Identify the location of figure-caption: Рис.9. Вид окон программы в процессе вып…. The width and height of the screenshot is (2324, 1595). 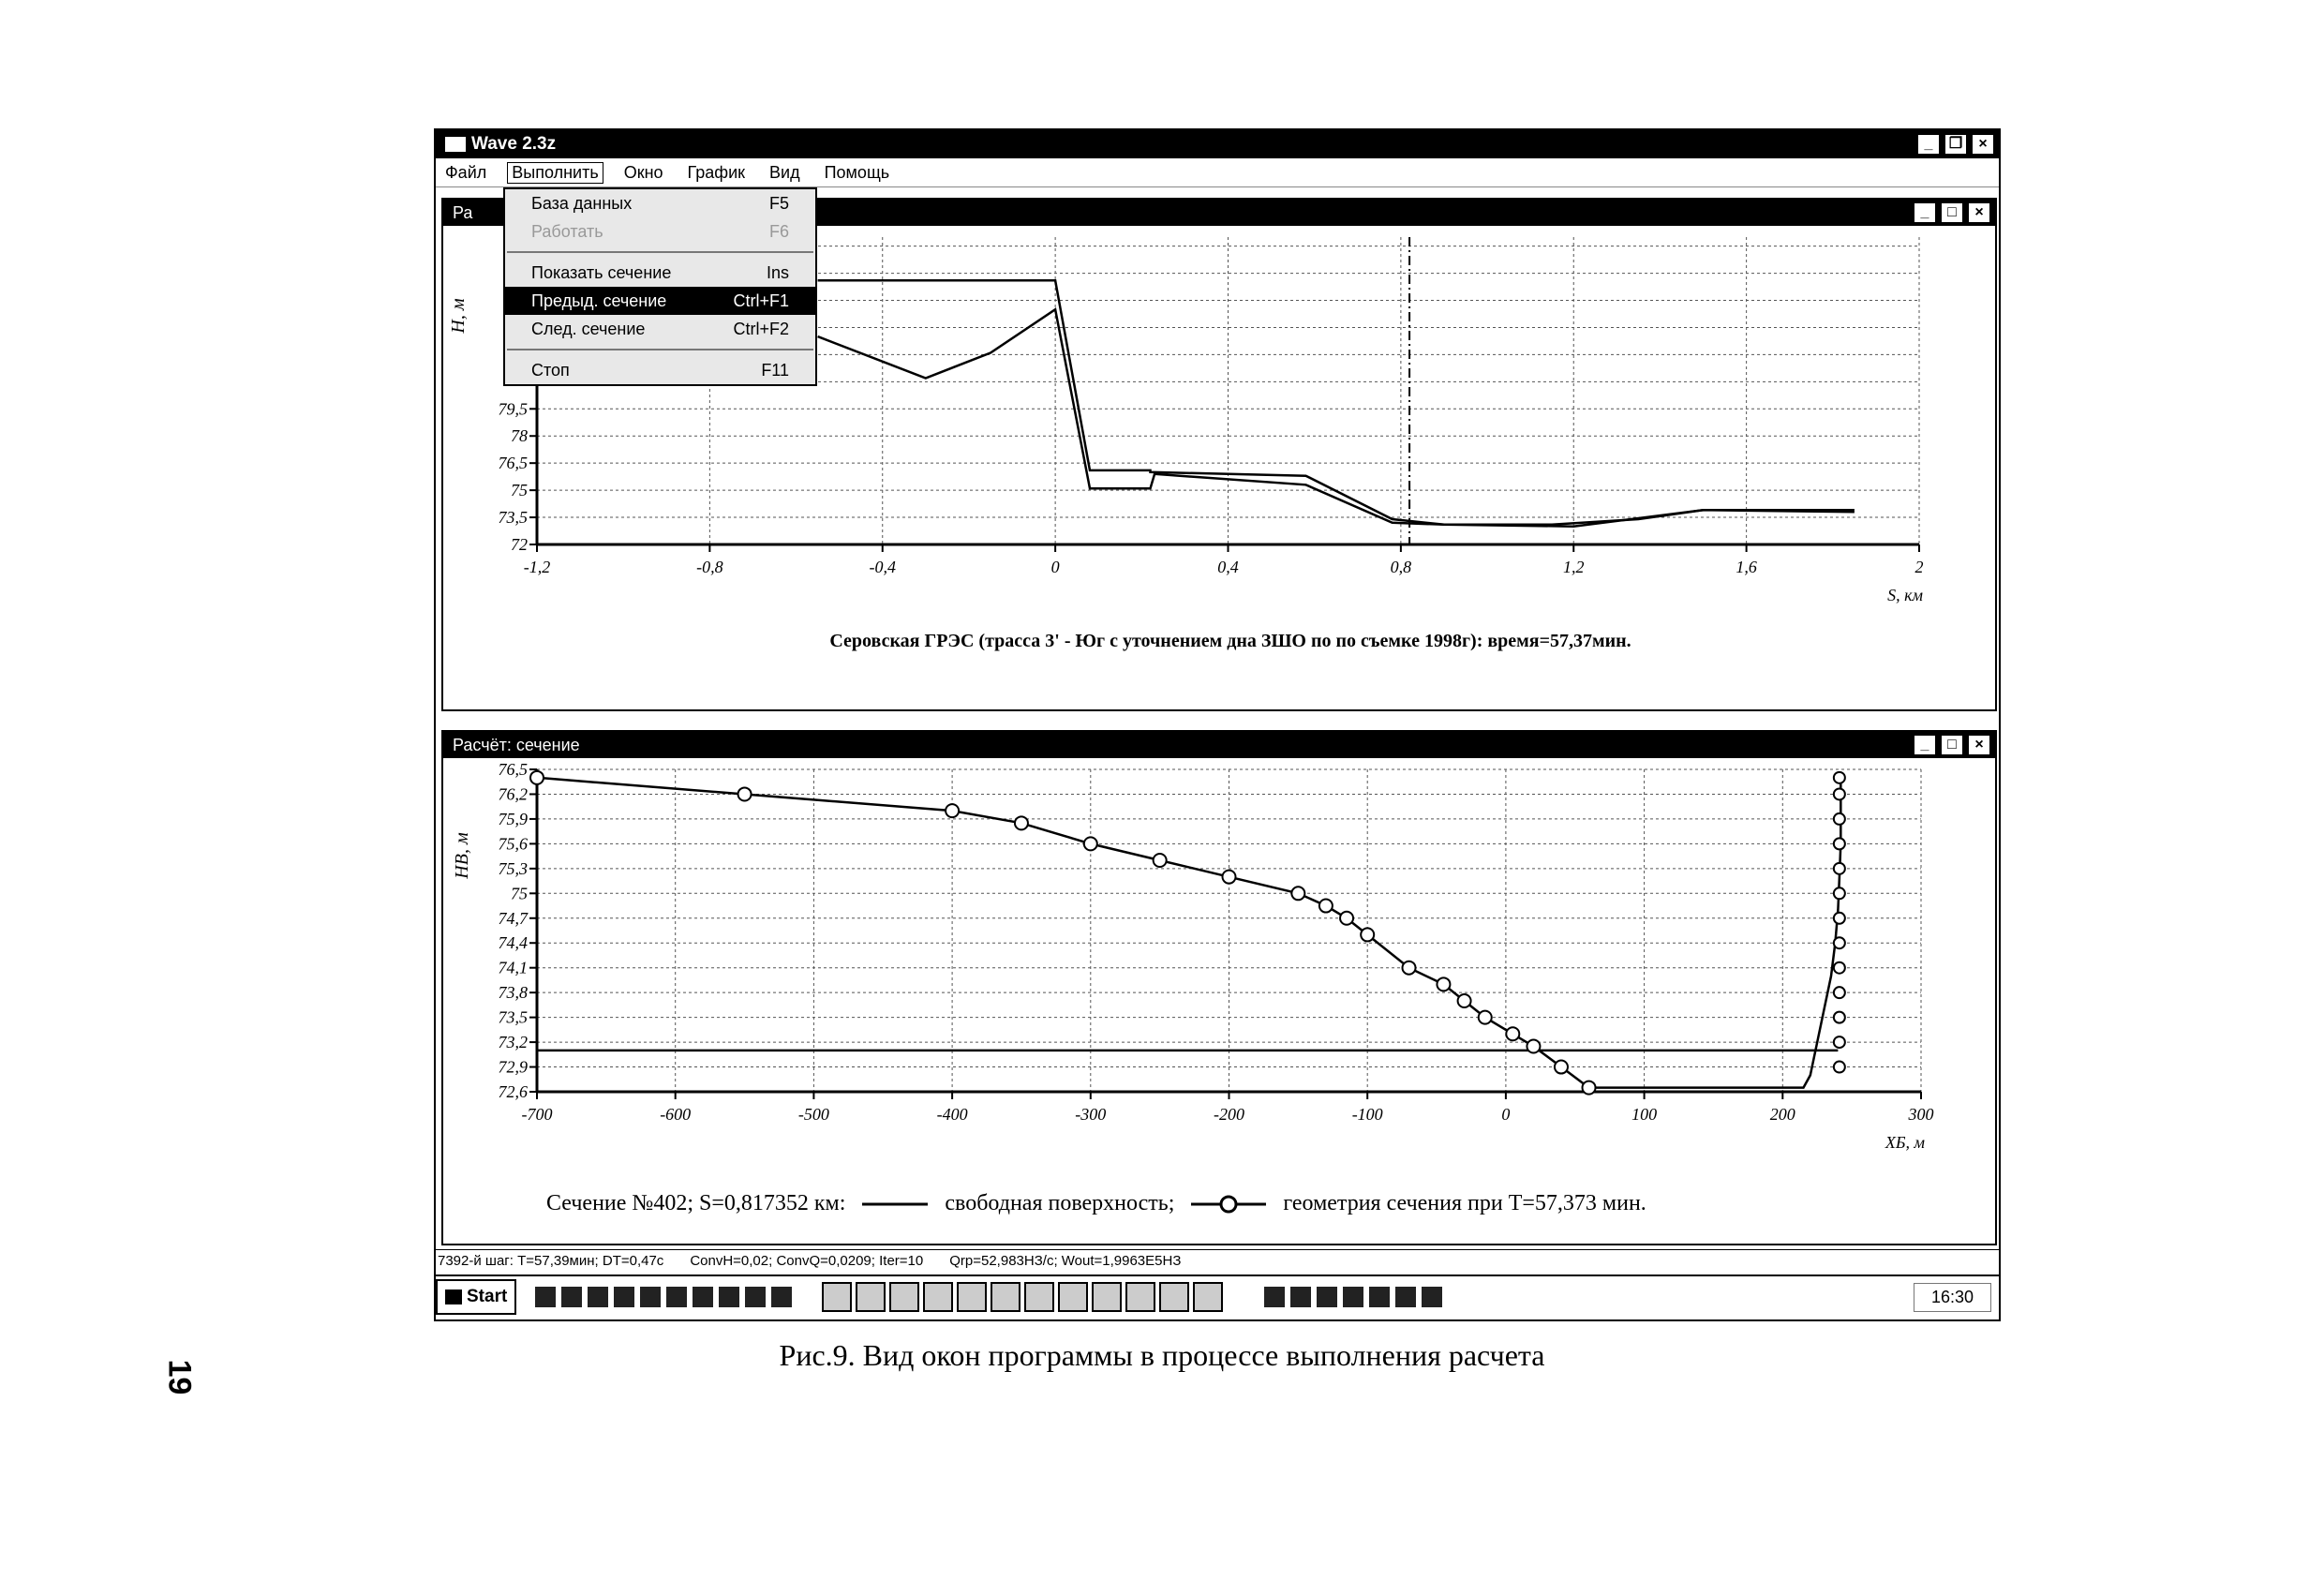
(1162, 1355).